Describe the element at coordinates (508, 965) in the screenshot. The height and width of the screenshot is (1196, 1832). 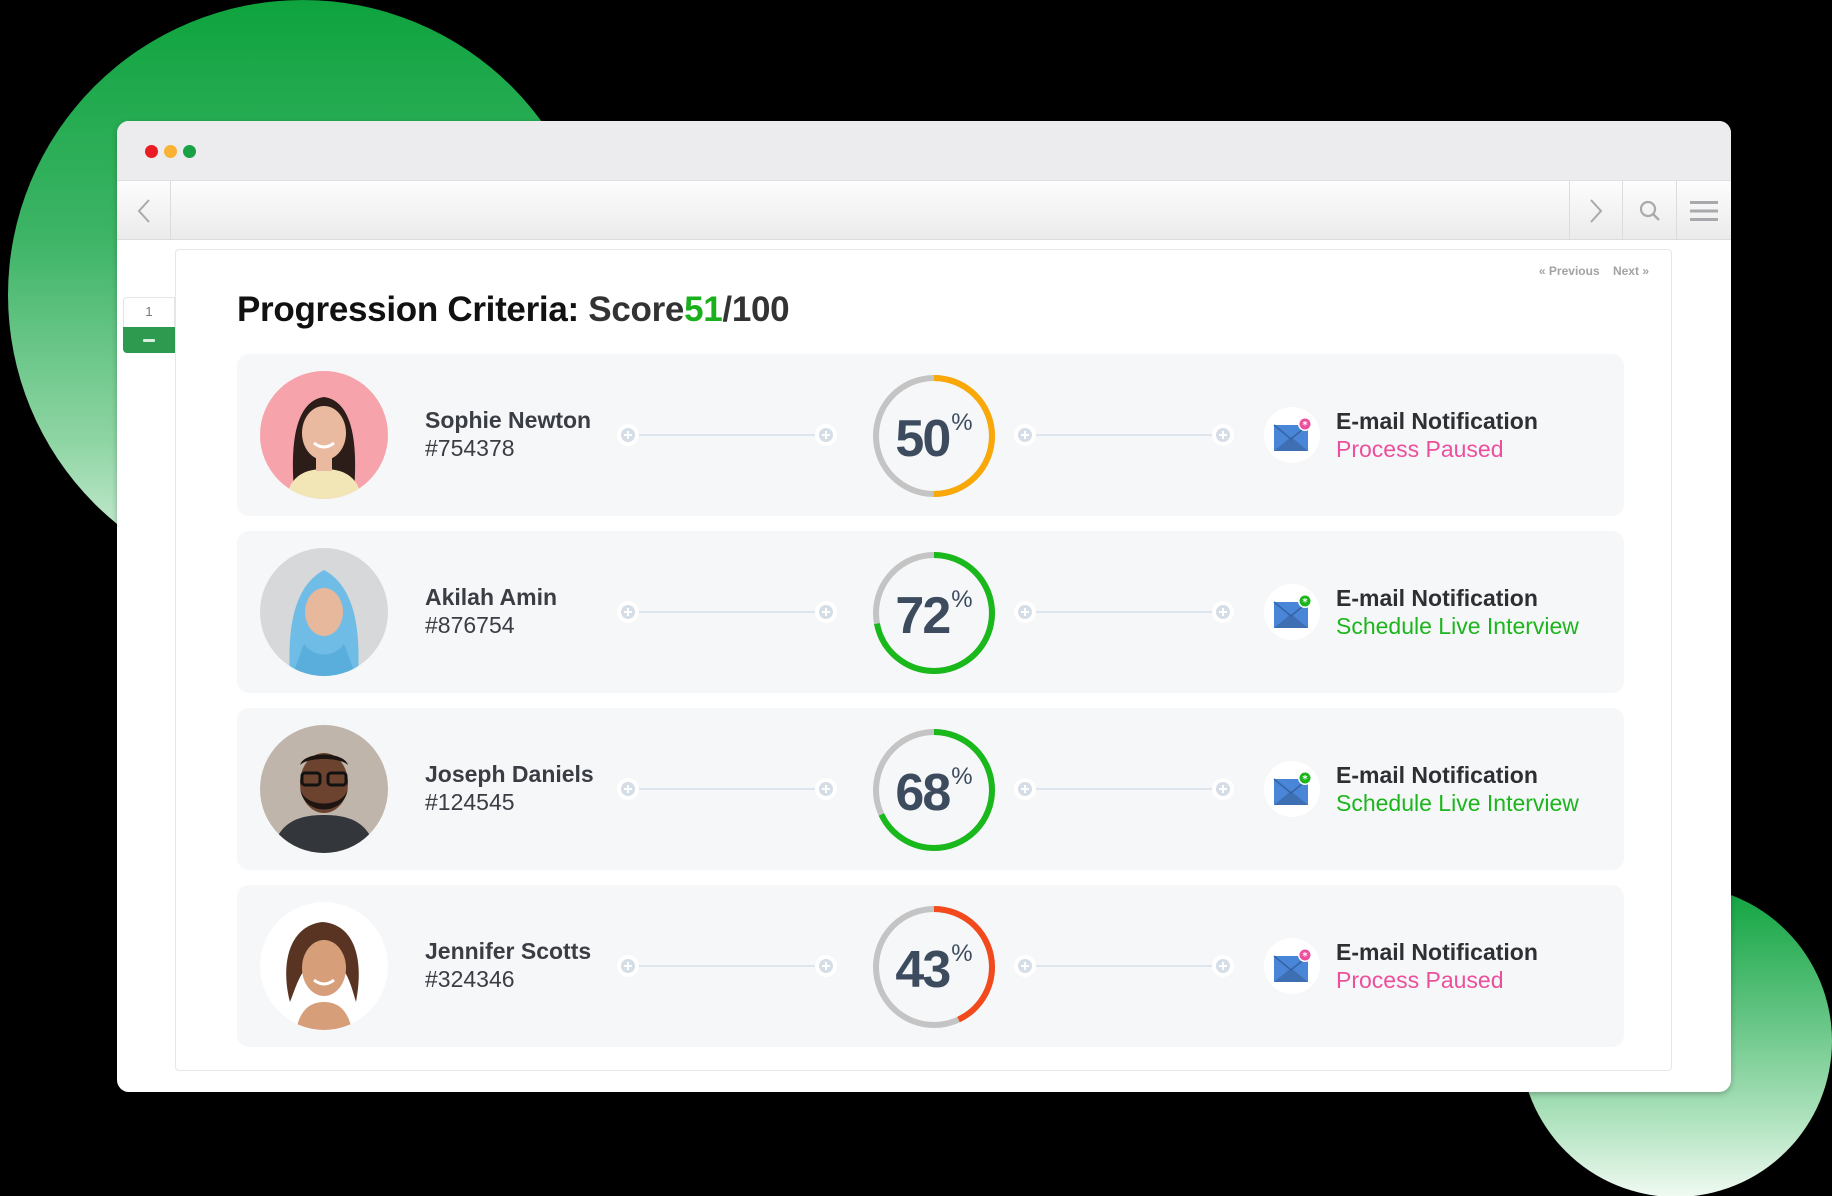
I see `candidate-info: Jennifer Scotts #324346` at that location.